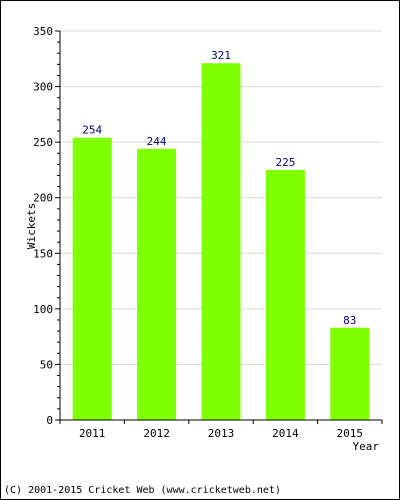 The image size is (400, 500). What do you see at coordinates (92, 278) in the screenshot?
I see `bar-2011` at bounding box center [92, 278].